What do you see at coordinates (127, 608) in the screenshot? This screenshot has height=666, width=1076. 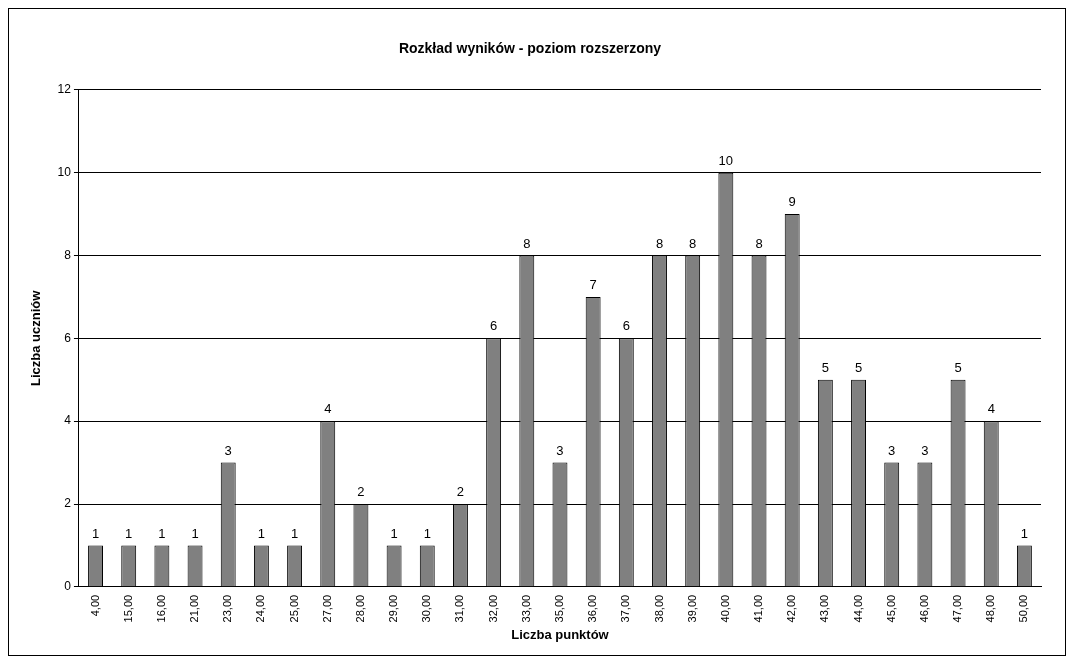 I see `x-tick-label: 15,00` at bounding box center [127, 608].